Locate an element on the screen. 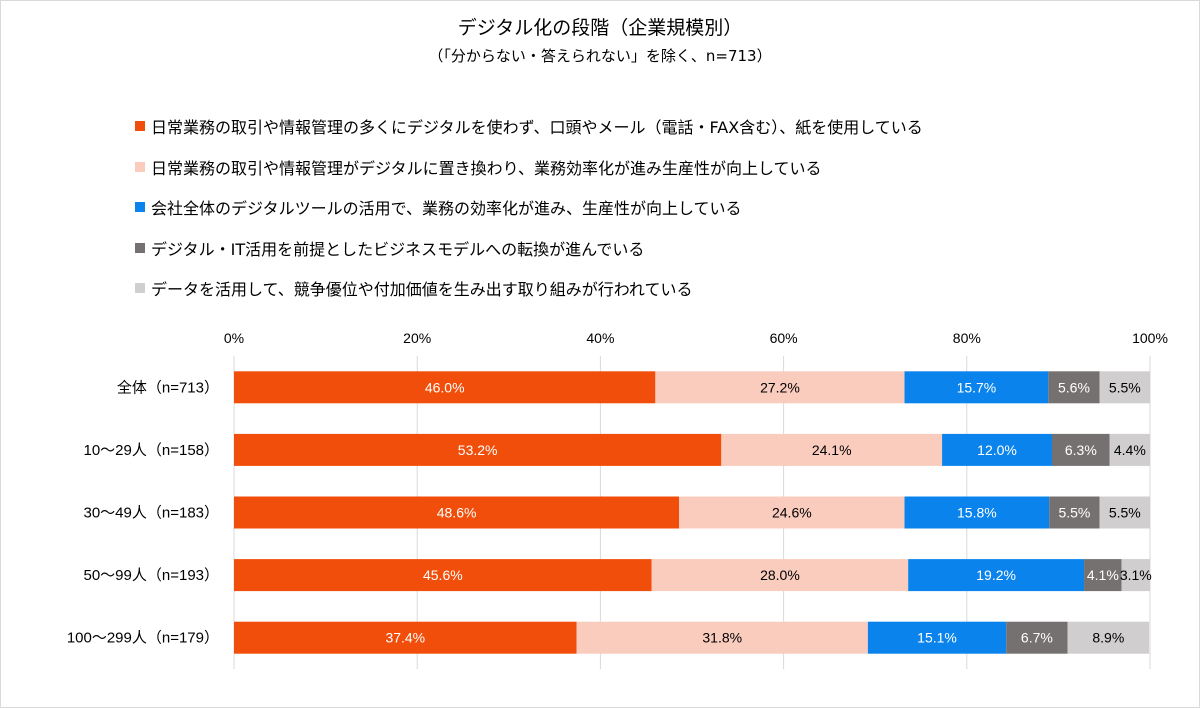 The image size is (1200, 708). data-label: 3.1% is located at coordinates (1136, 575).